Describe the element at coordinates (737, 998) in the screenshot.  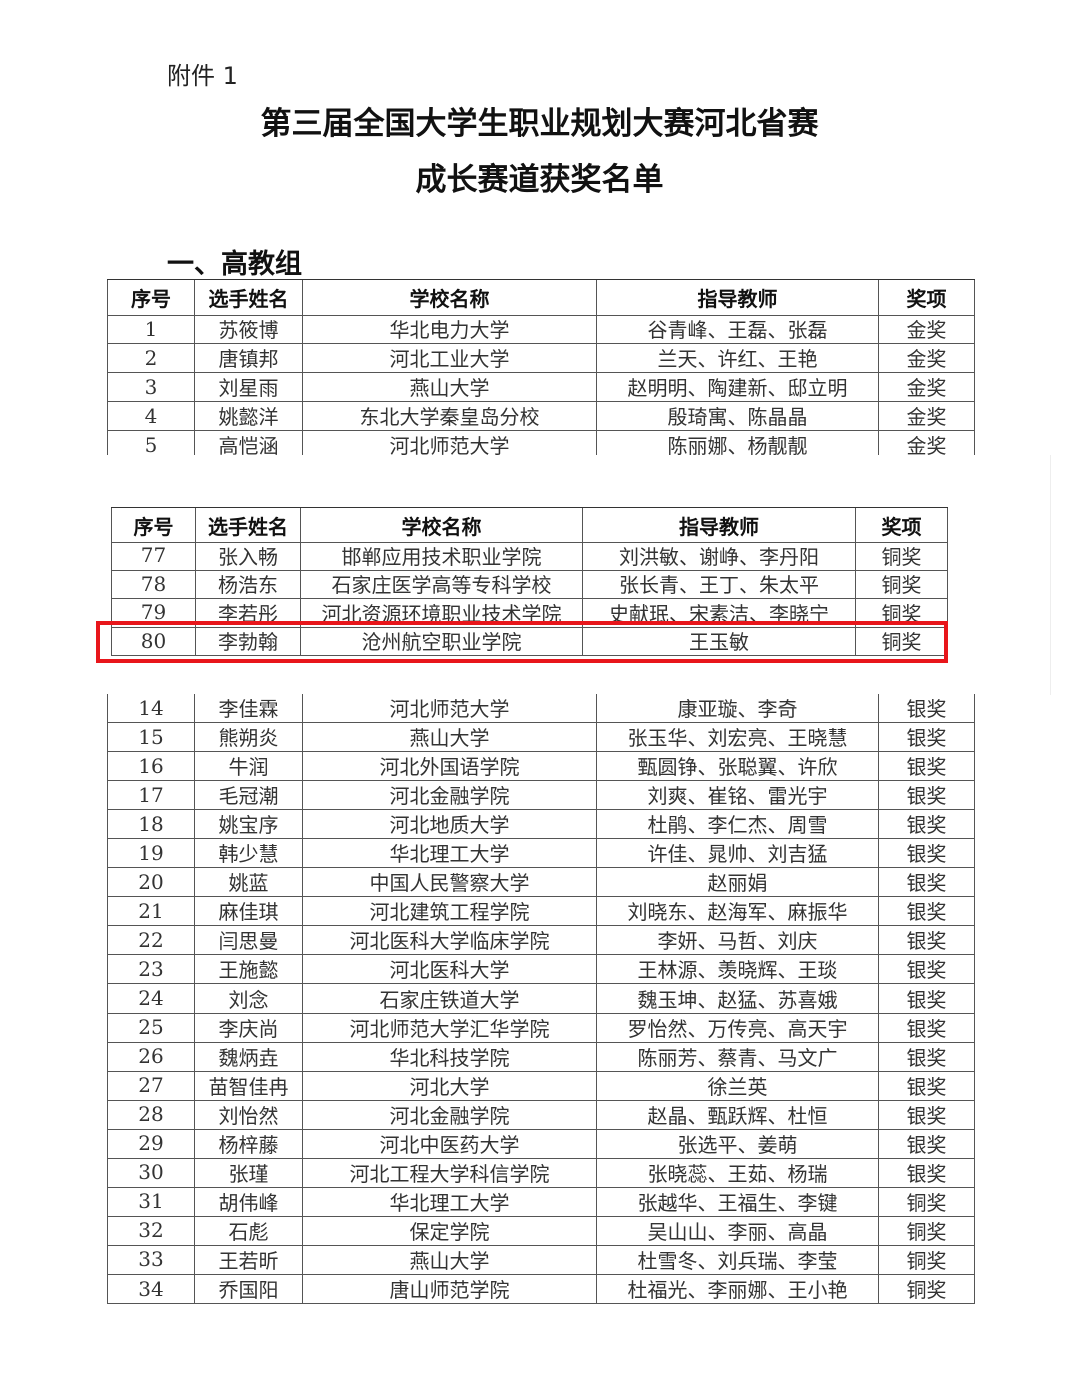
I see `cell-advisors: 魏玉坤、赵猛、苏喜娥` at that location.